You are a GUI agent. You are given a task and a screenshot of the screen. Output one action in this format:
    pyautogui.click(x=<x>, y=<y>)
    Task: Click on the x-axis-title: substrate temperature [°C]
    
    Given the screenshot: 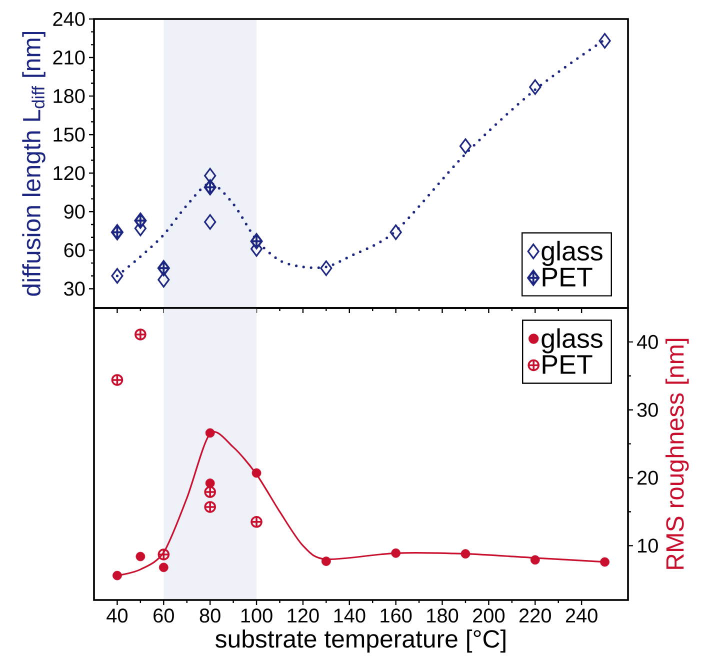 What is the action you would take?
    pyautogui.click(x=361, y=641)
    